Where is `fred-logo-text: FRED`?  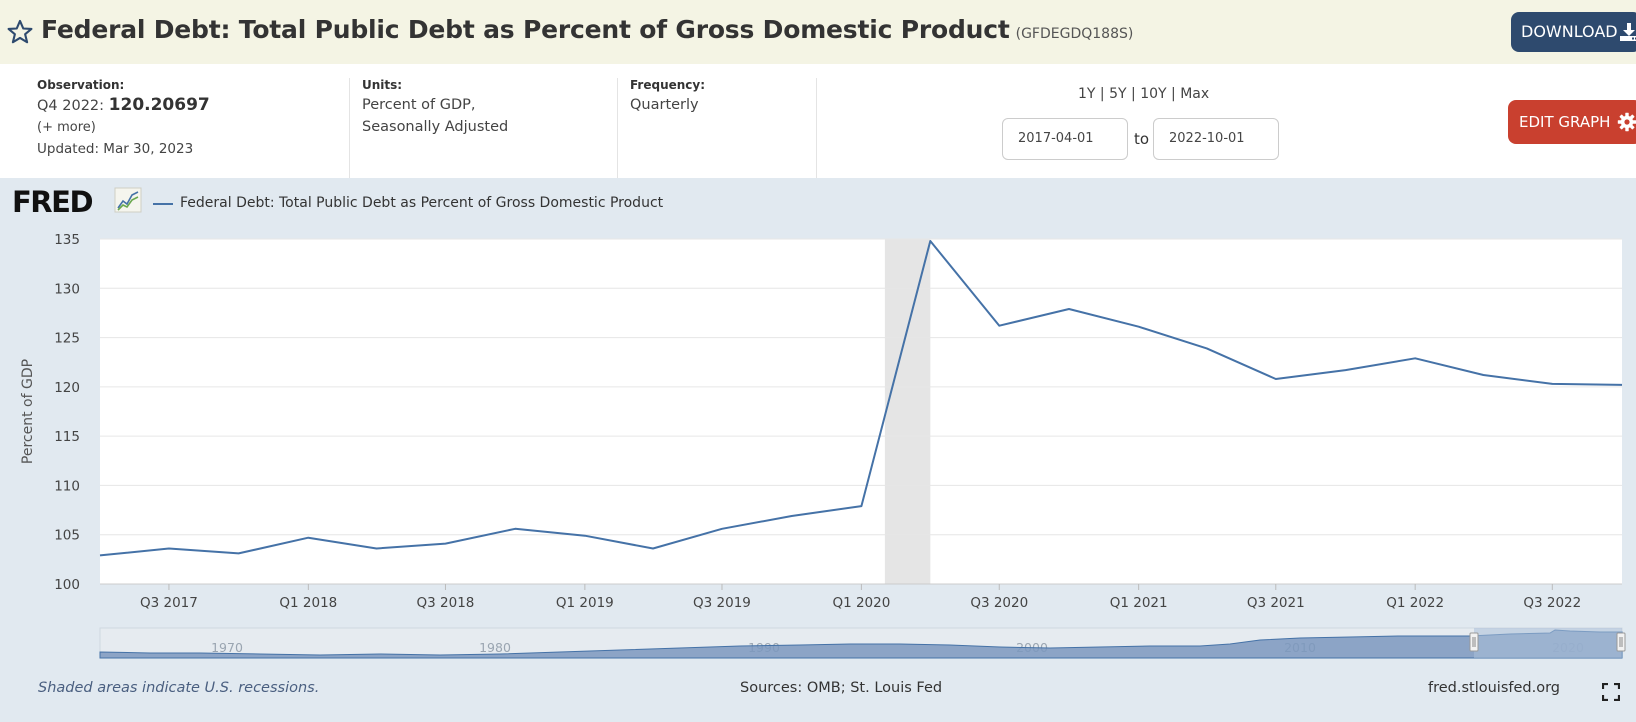 fred-logo-text: FRED is located at coordinates (52, 201).